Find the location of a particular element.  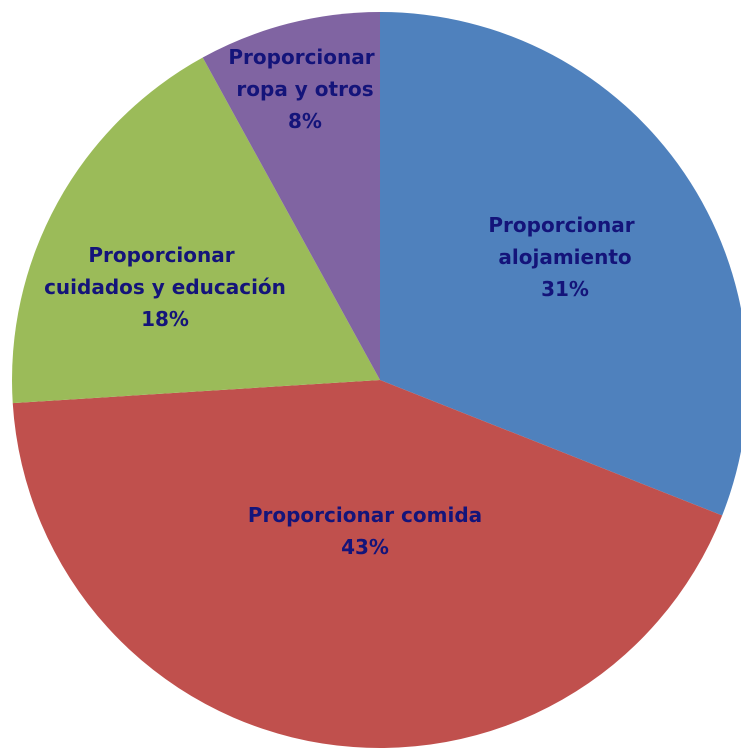

value-label: 43% is located at coordinates (365, 547).